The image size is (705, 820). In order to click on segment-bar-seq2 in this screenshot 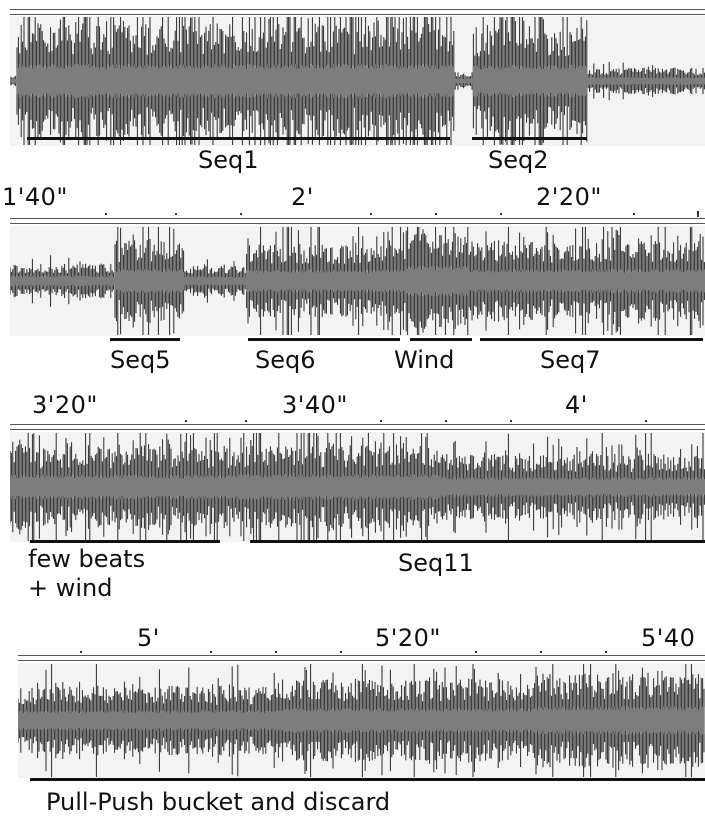, I will do `click(529, 138)`.